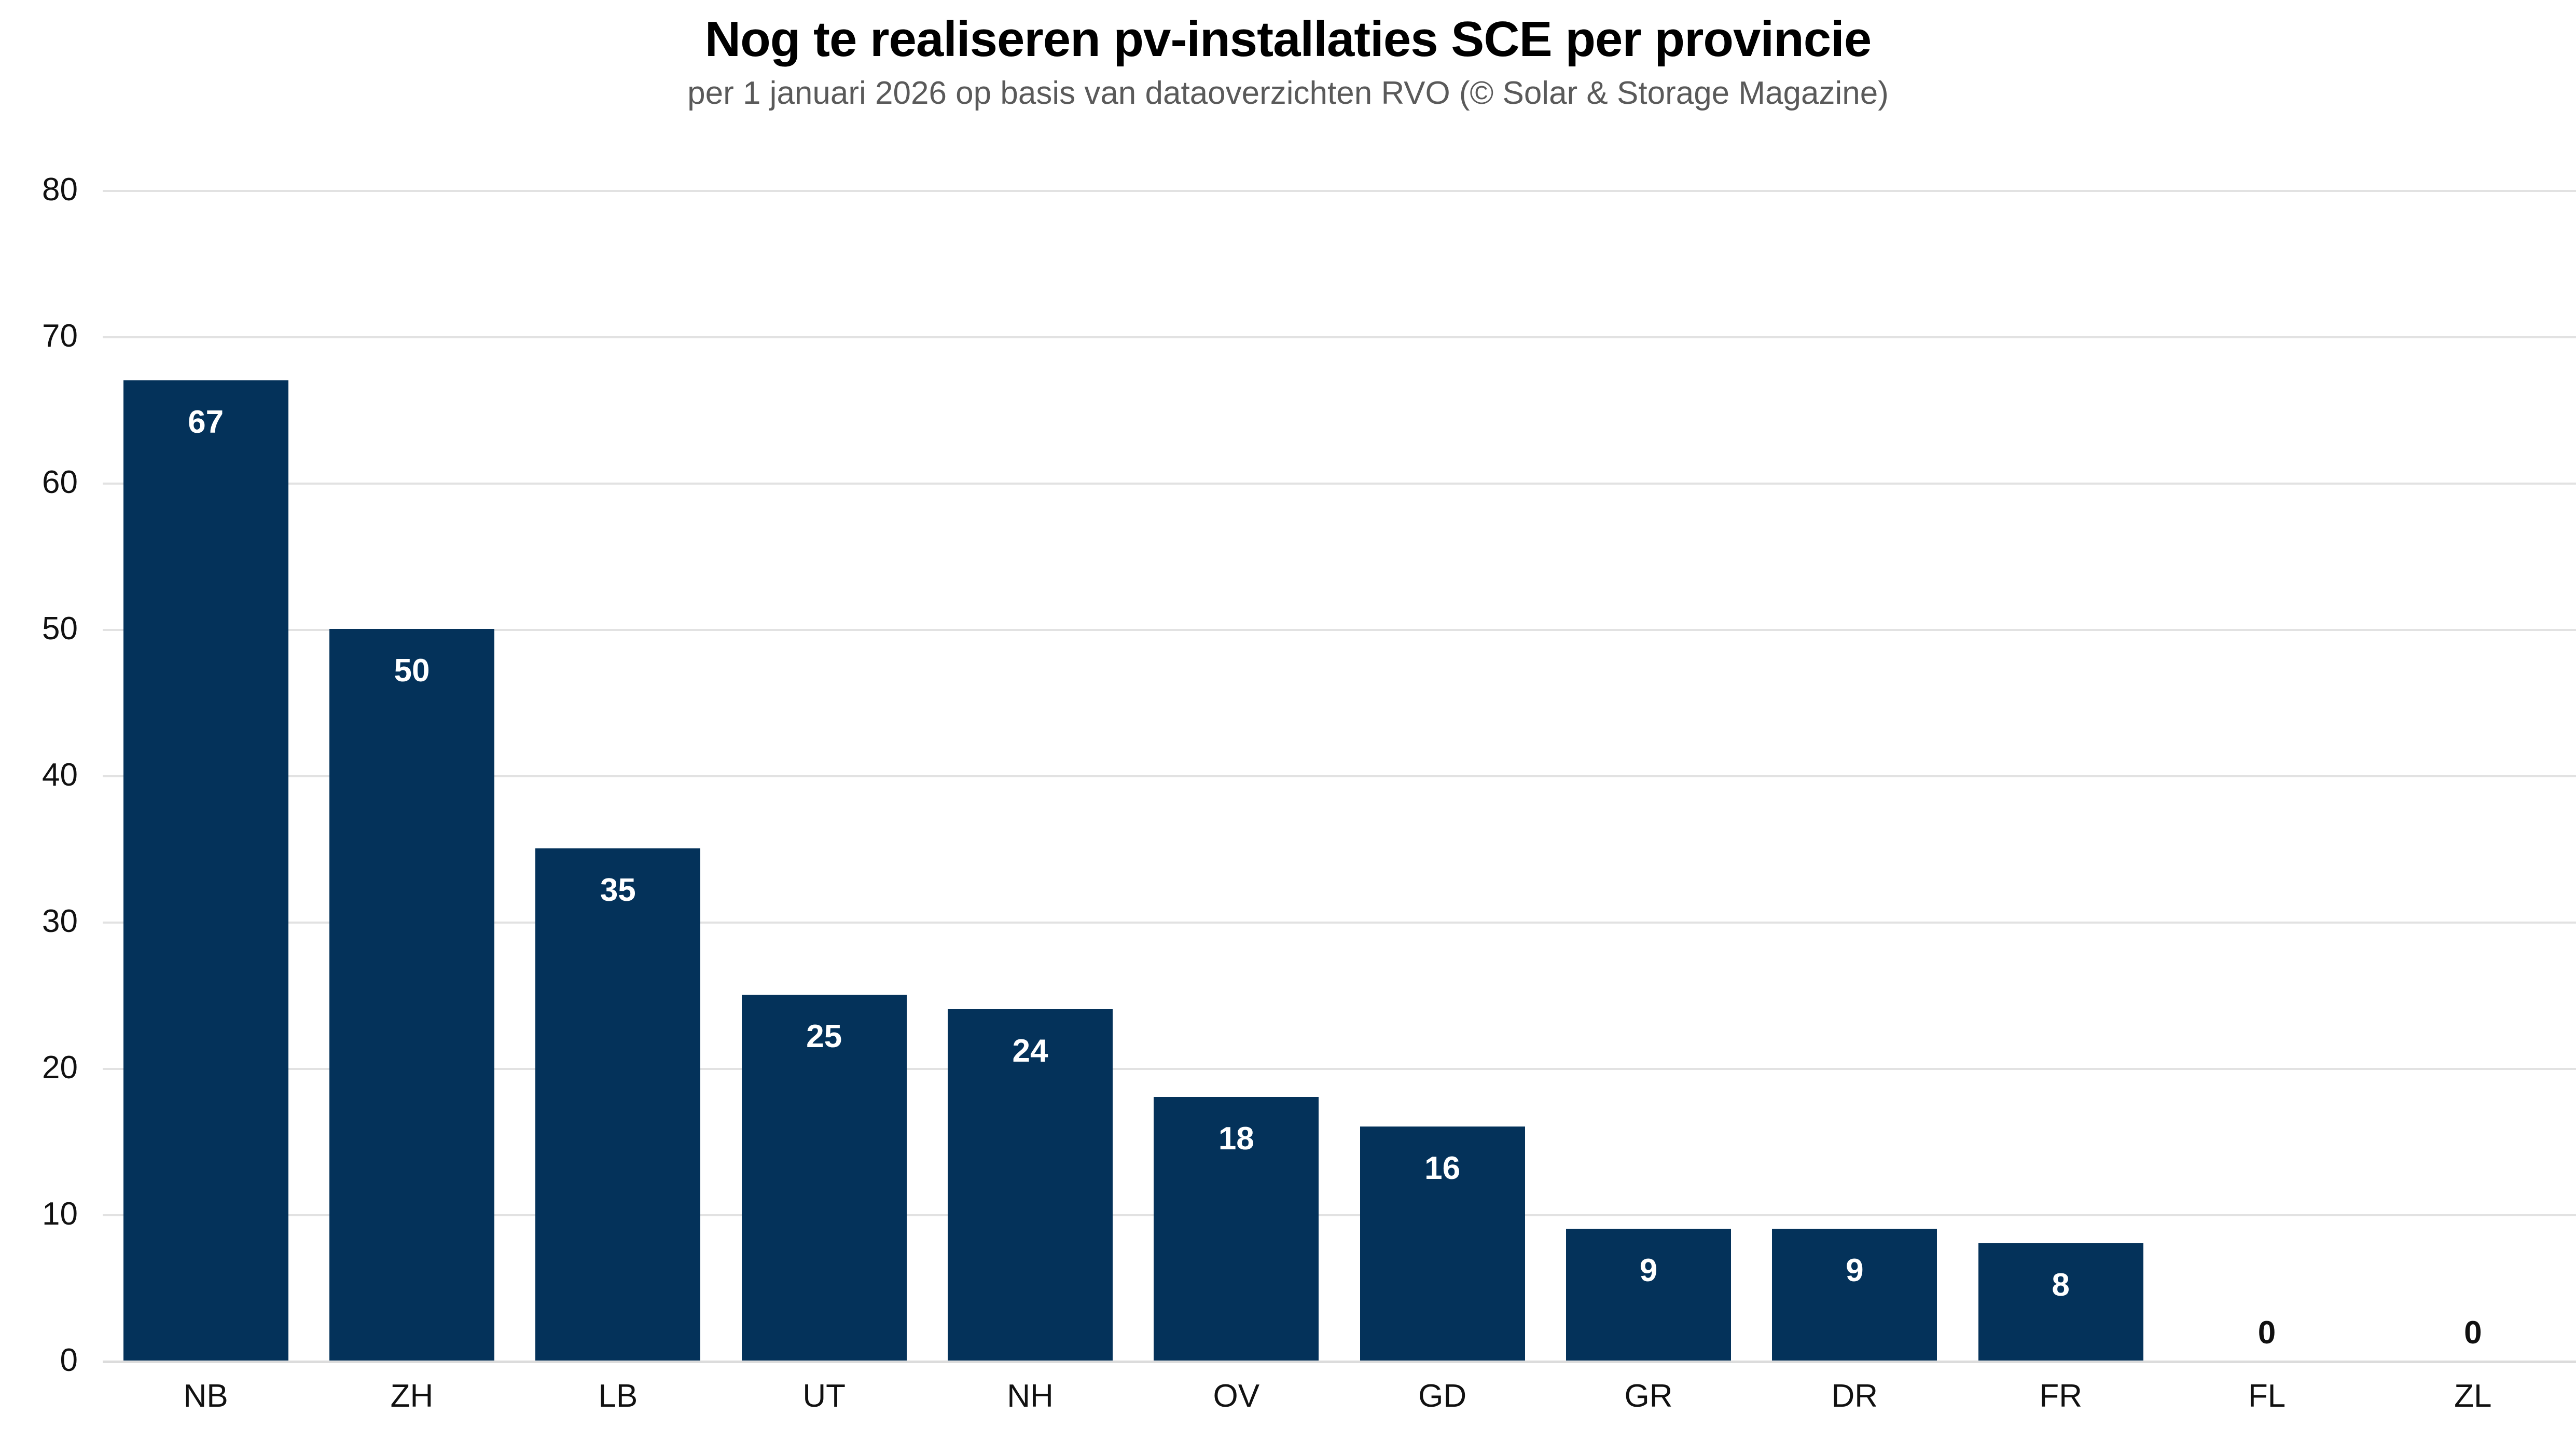 This screenshot has width=2576, height=1456. I want to click on bar-value-label: 24, so click(1030, 1051).